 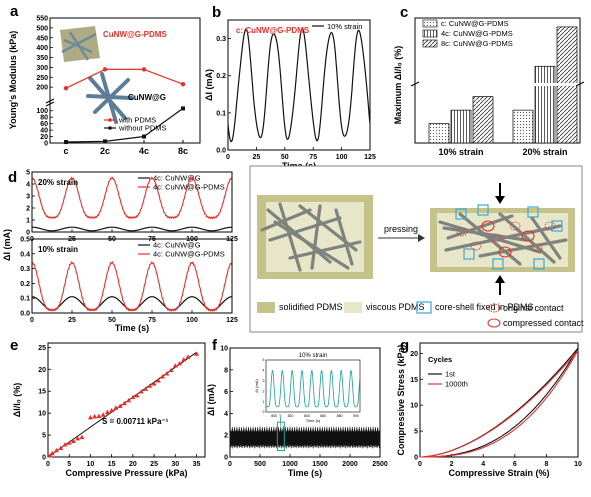 I want to click on y-tick-label: 10, so click(x=42, y=414).